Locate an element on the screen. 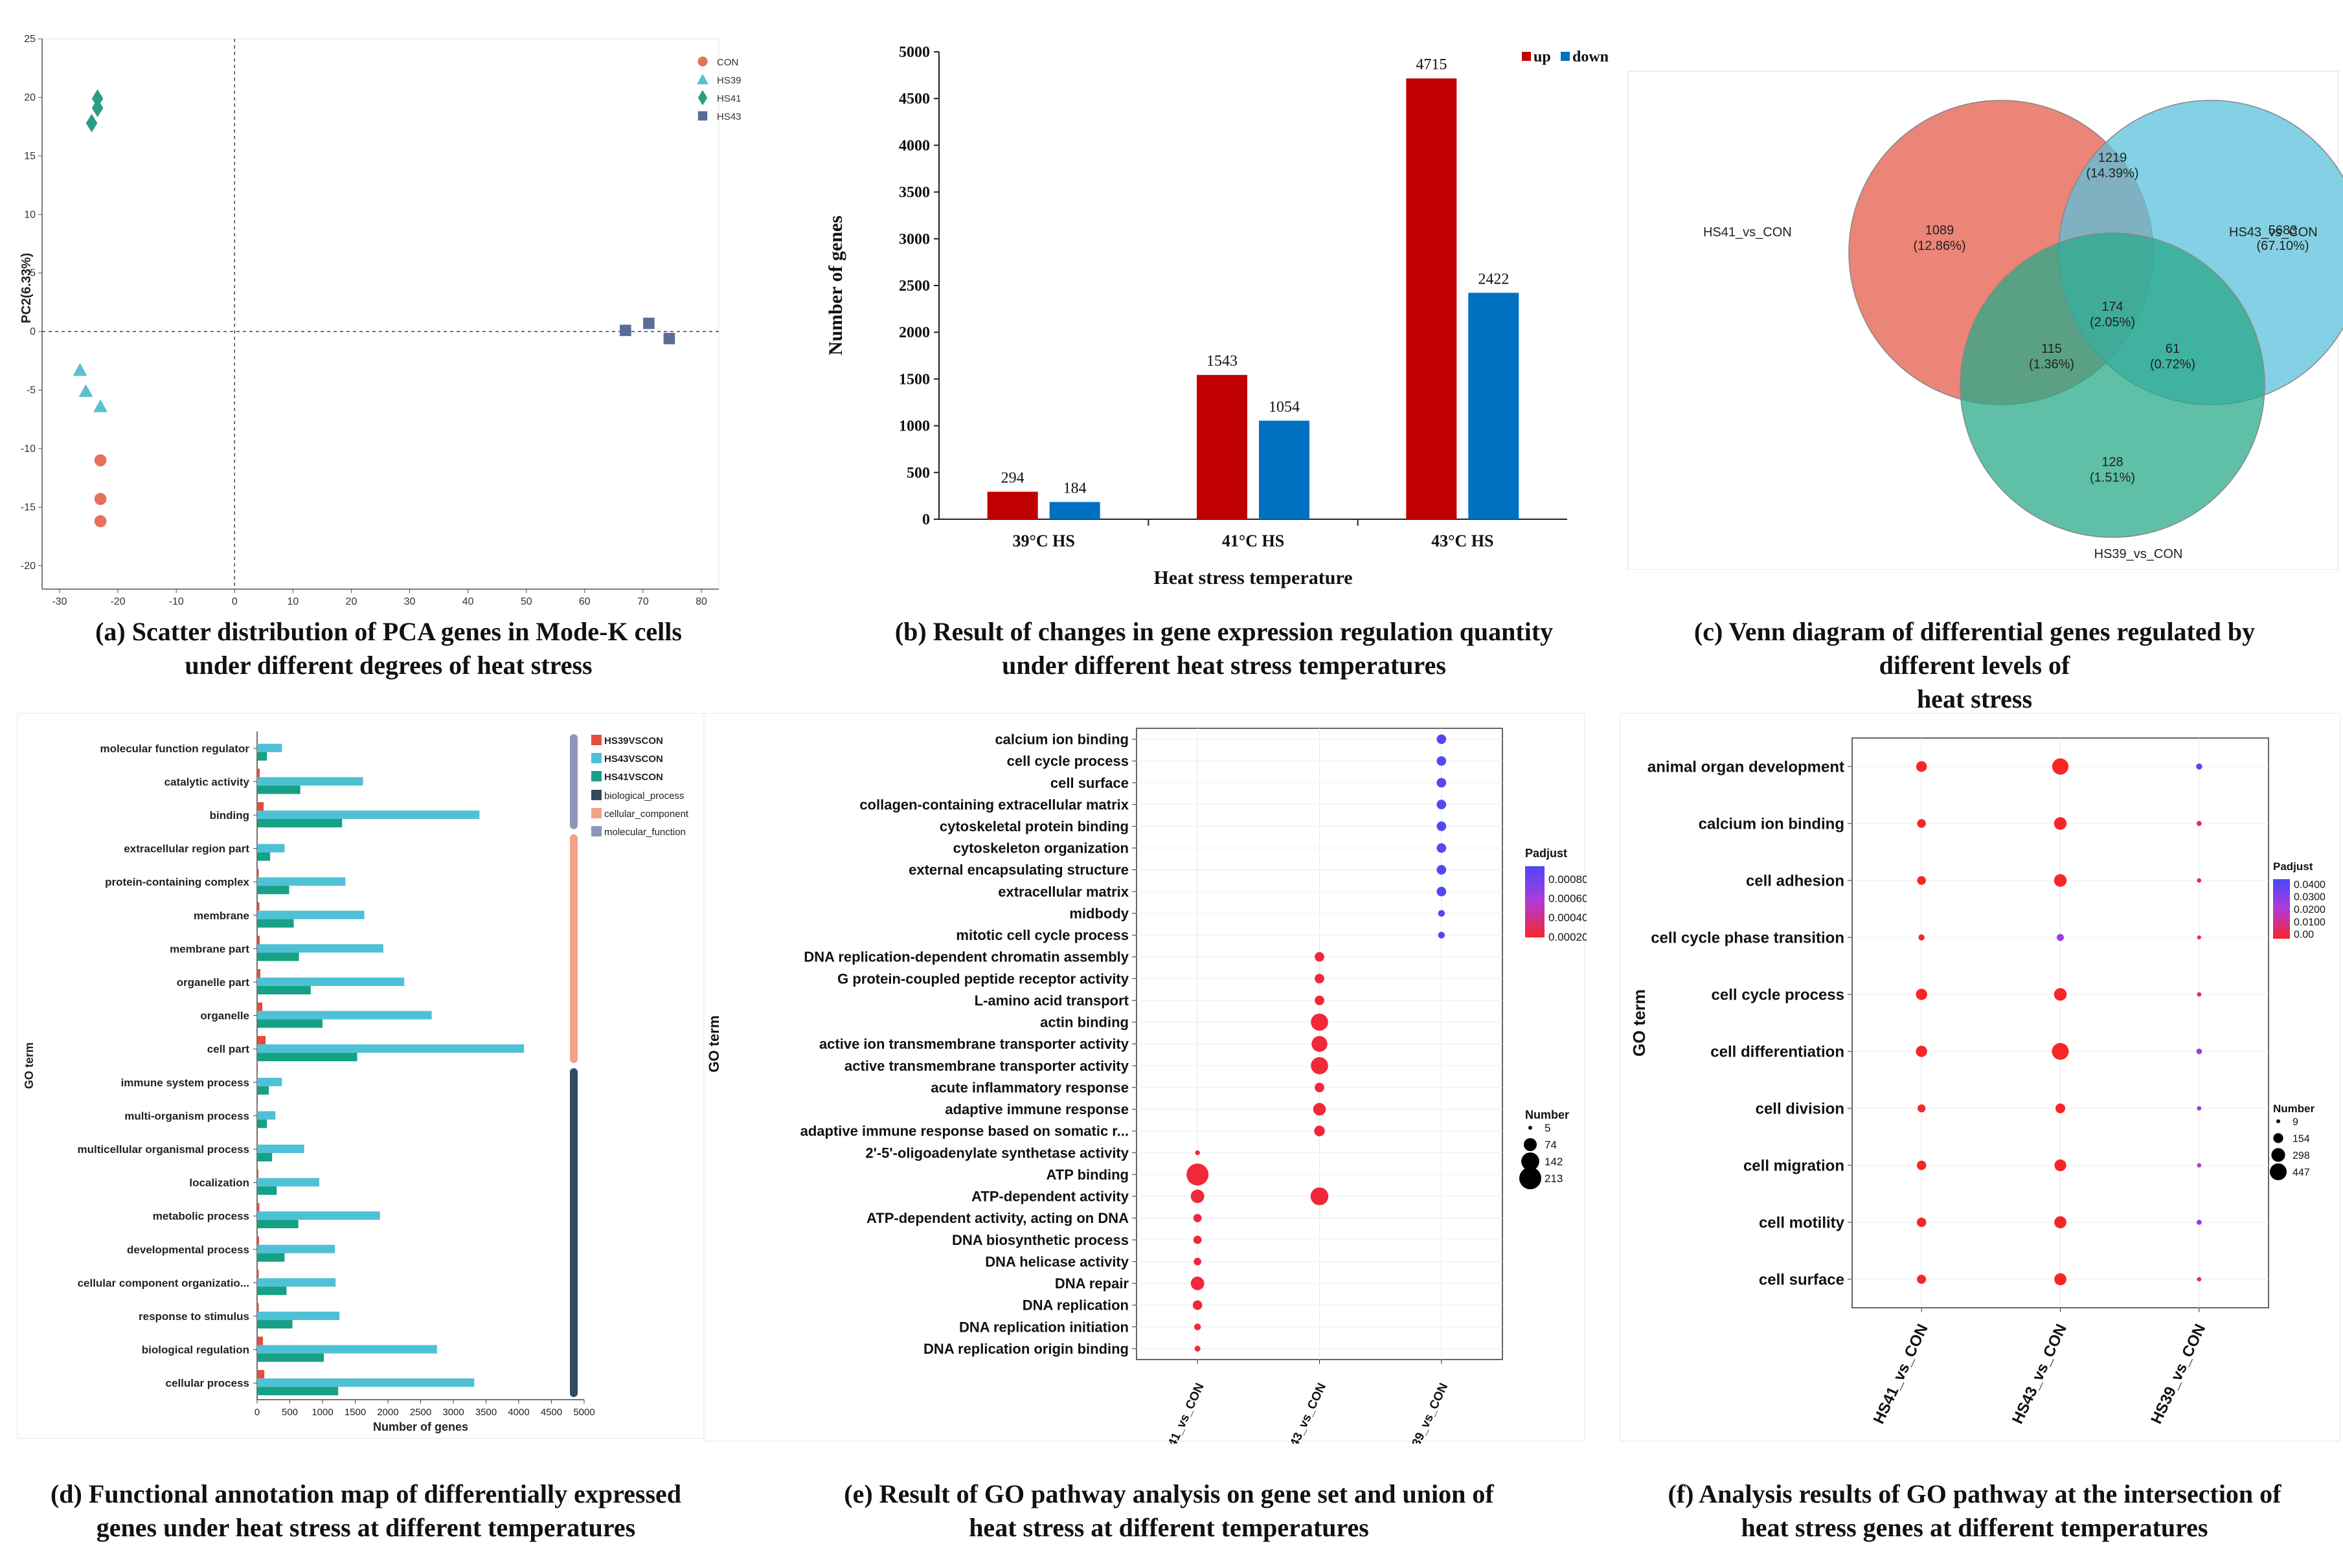 This screenshot has width=2343, height=1568. y-tick-label: 3500 is located at coordinates (914, 193).